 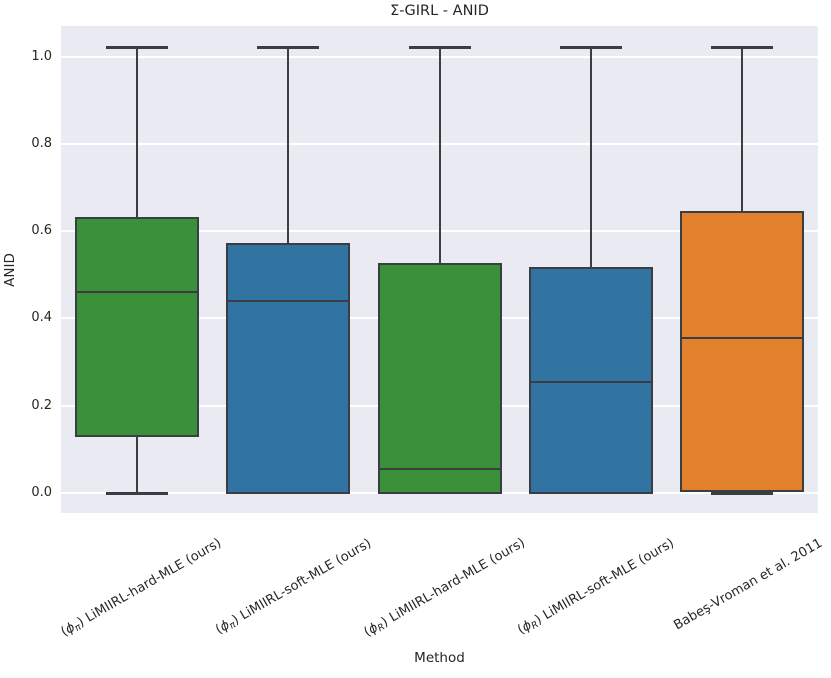 What do you see at coordinates (41, 56) in the screenshot?
I see `y-tick-label: 1.0` at bounding box center [41, 56].